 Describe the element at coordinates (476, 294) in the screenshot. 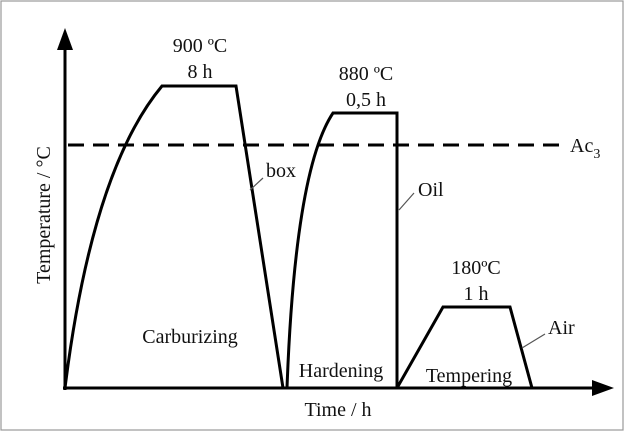

I see `time: 1 h` at that location.